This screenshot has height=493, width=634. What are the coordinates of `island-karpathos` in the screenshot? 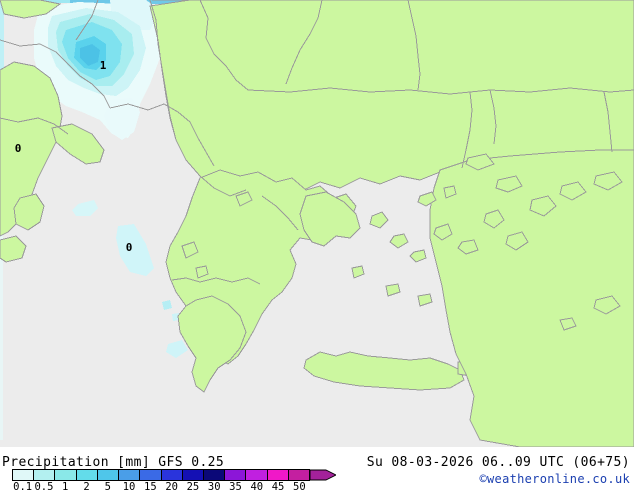 It's located at (568, 324).